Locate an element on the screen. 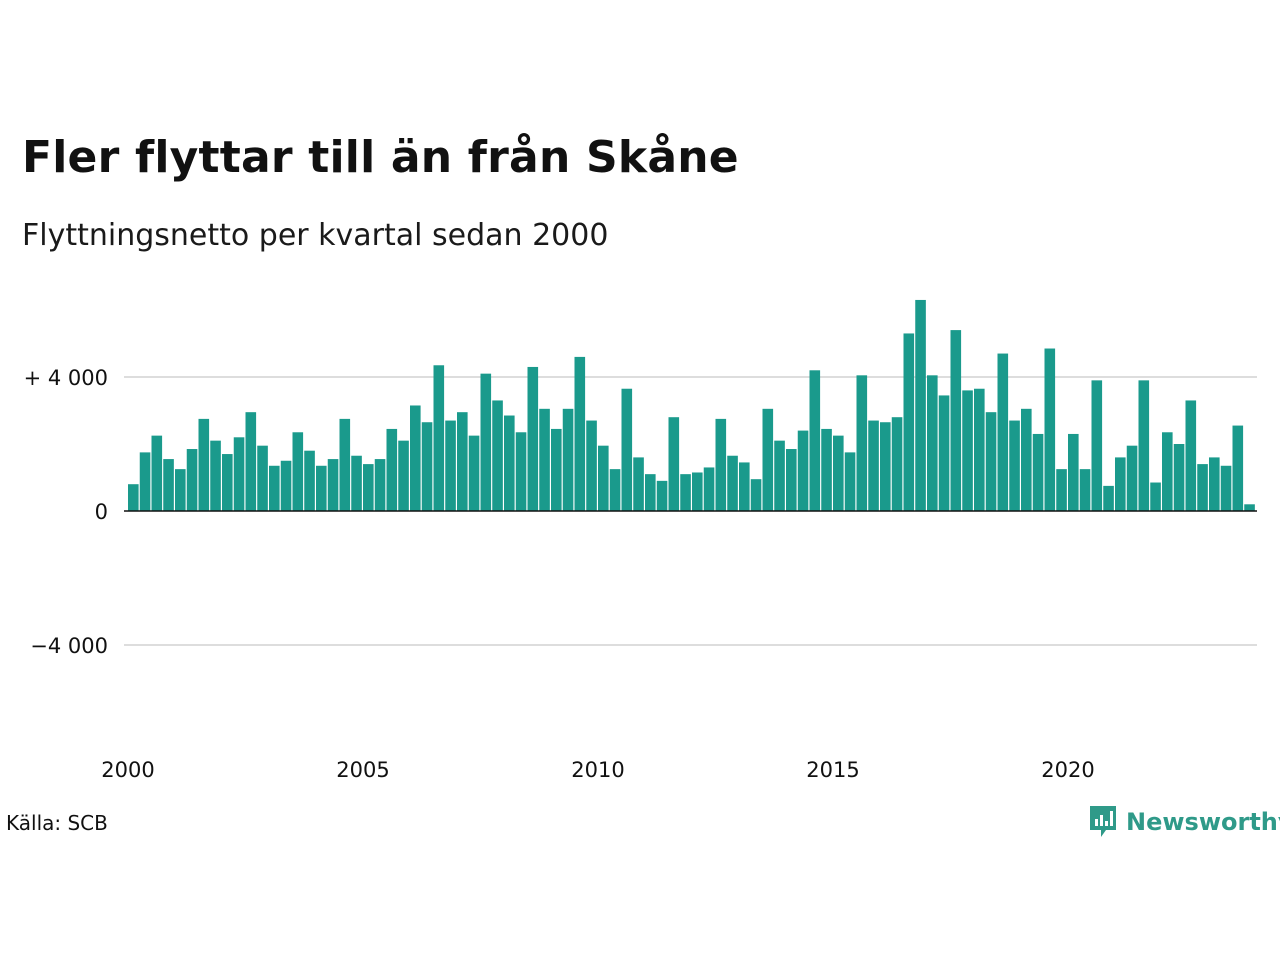 The width and height of the screenshot is (1280, 960). bar: 2013 Q4: 2100 is located at coordinates (779, 475).